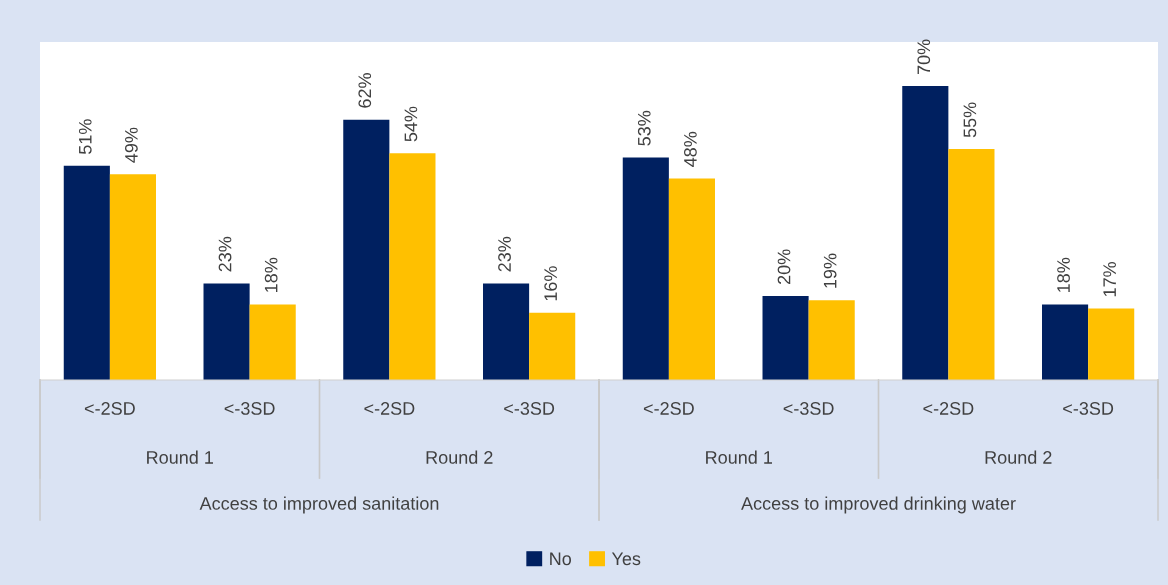 Image resolution: width=1168 pixels, height=585 pixels. I want to click on text: Access to improved sanitation, so click(319, 505).